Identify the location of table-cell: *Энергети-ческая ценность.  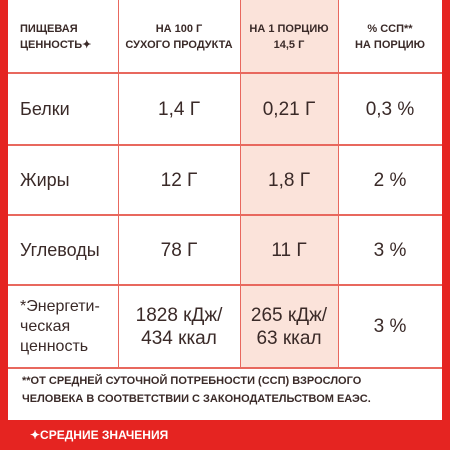
(63, 326).